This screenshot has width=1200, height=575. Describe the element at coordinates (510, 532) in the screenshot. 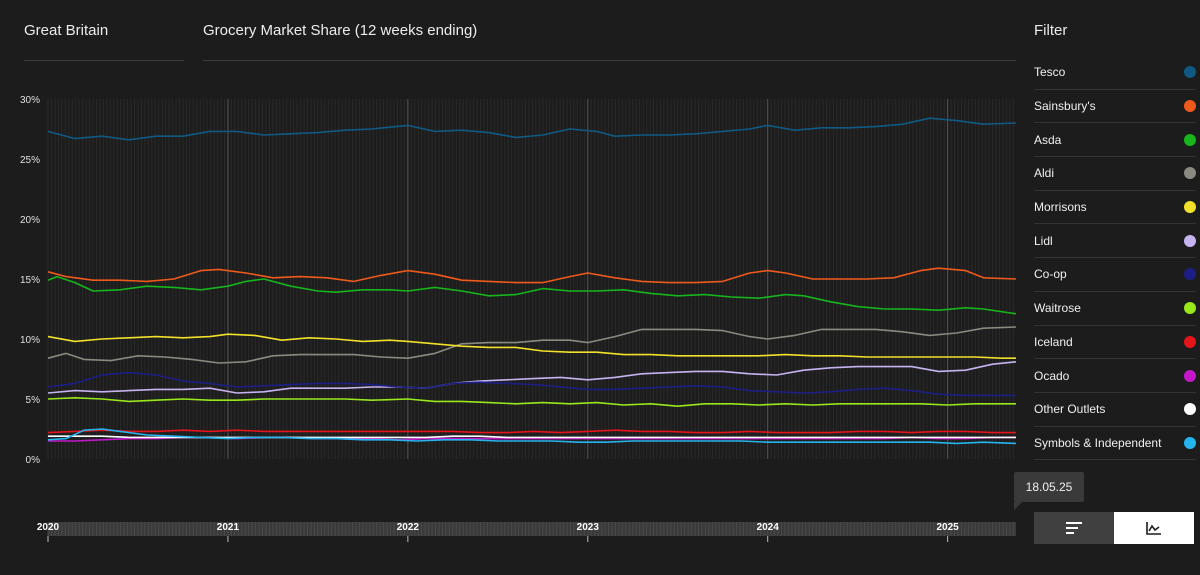

I see `timeline-scrubber: 2020 2021 2022 2023 2024 2025` at that location.